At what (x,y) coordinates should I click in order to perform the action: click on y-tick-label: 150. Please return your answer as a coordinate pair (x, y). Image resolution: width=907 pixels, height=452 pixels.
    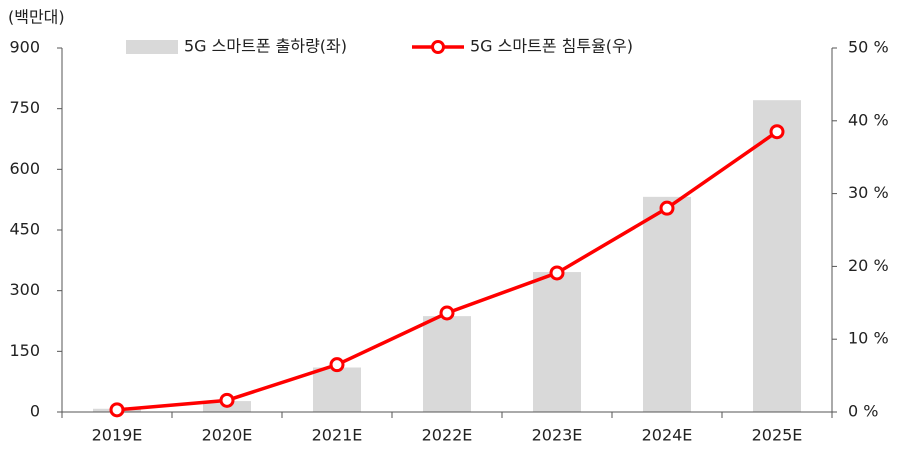
    Looking at the image, I should click on (24, 350).